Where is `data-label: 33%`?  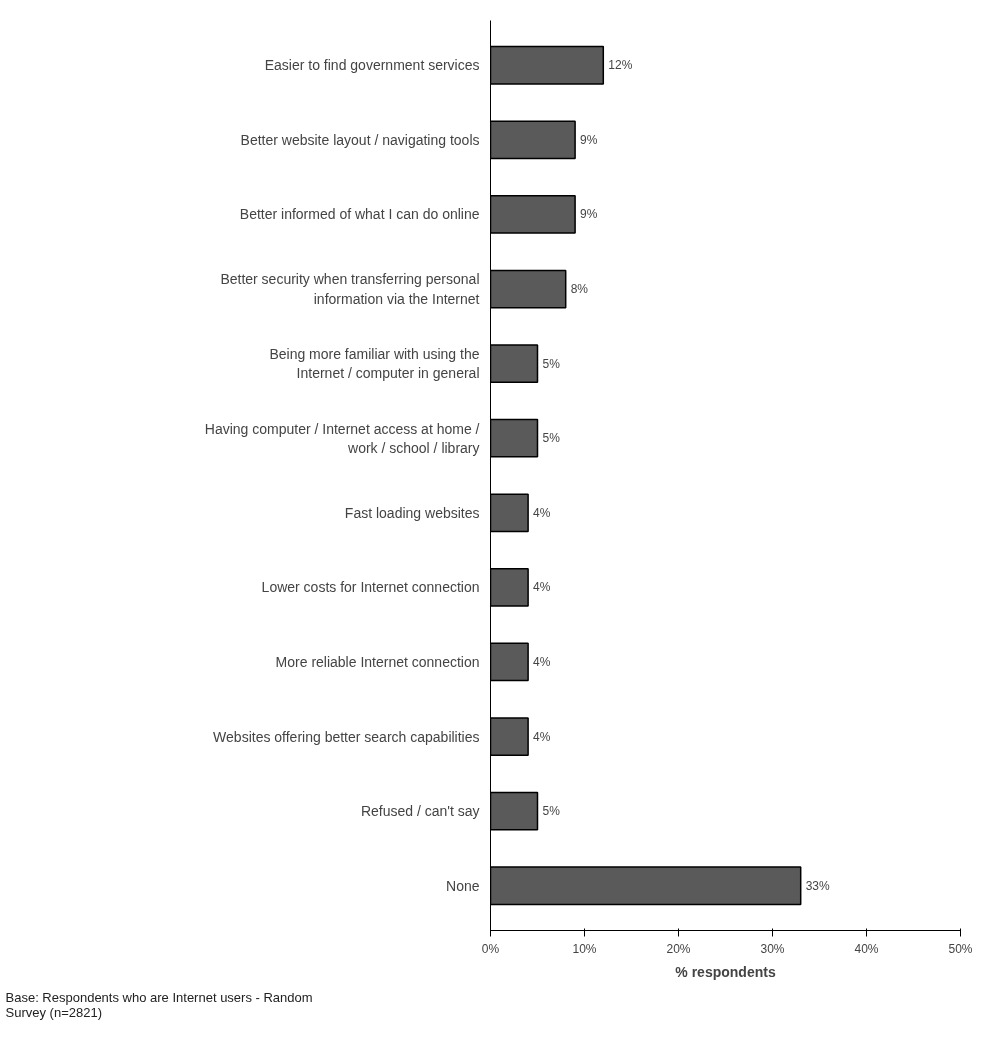
data-label: 33% is located at coordinates (818, 885).